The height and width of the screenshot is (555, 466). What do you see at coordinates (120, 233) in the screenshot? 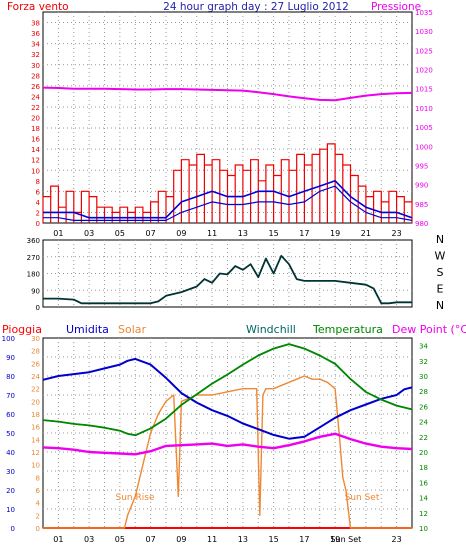
I see `x-tick-label: 05` at bounding box center [120, 233].